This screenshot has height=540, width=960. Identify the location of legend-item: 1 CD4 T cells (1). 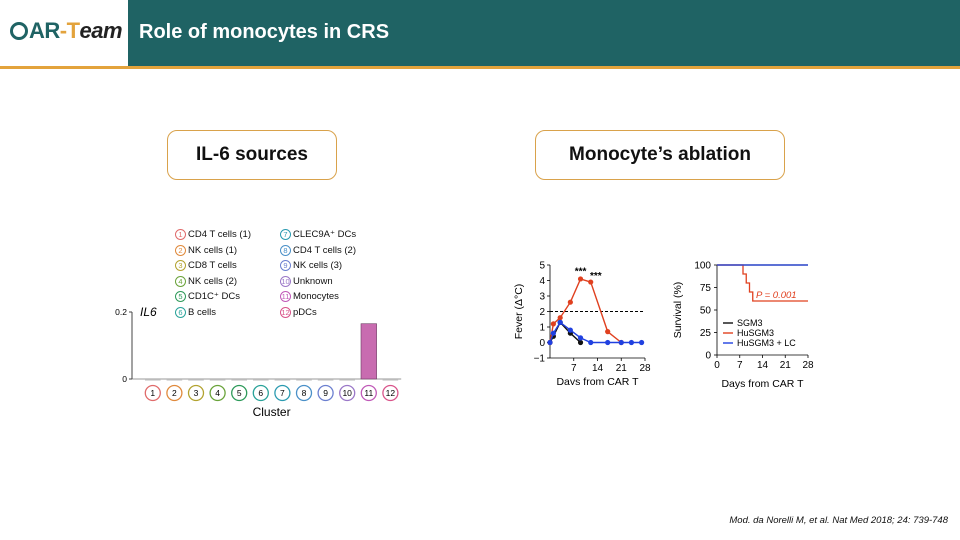
(213, 234).